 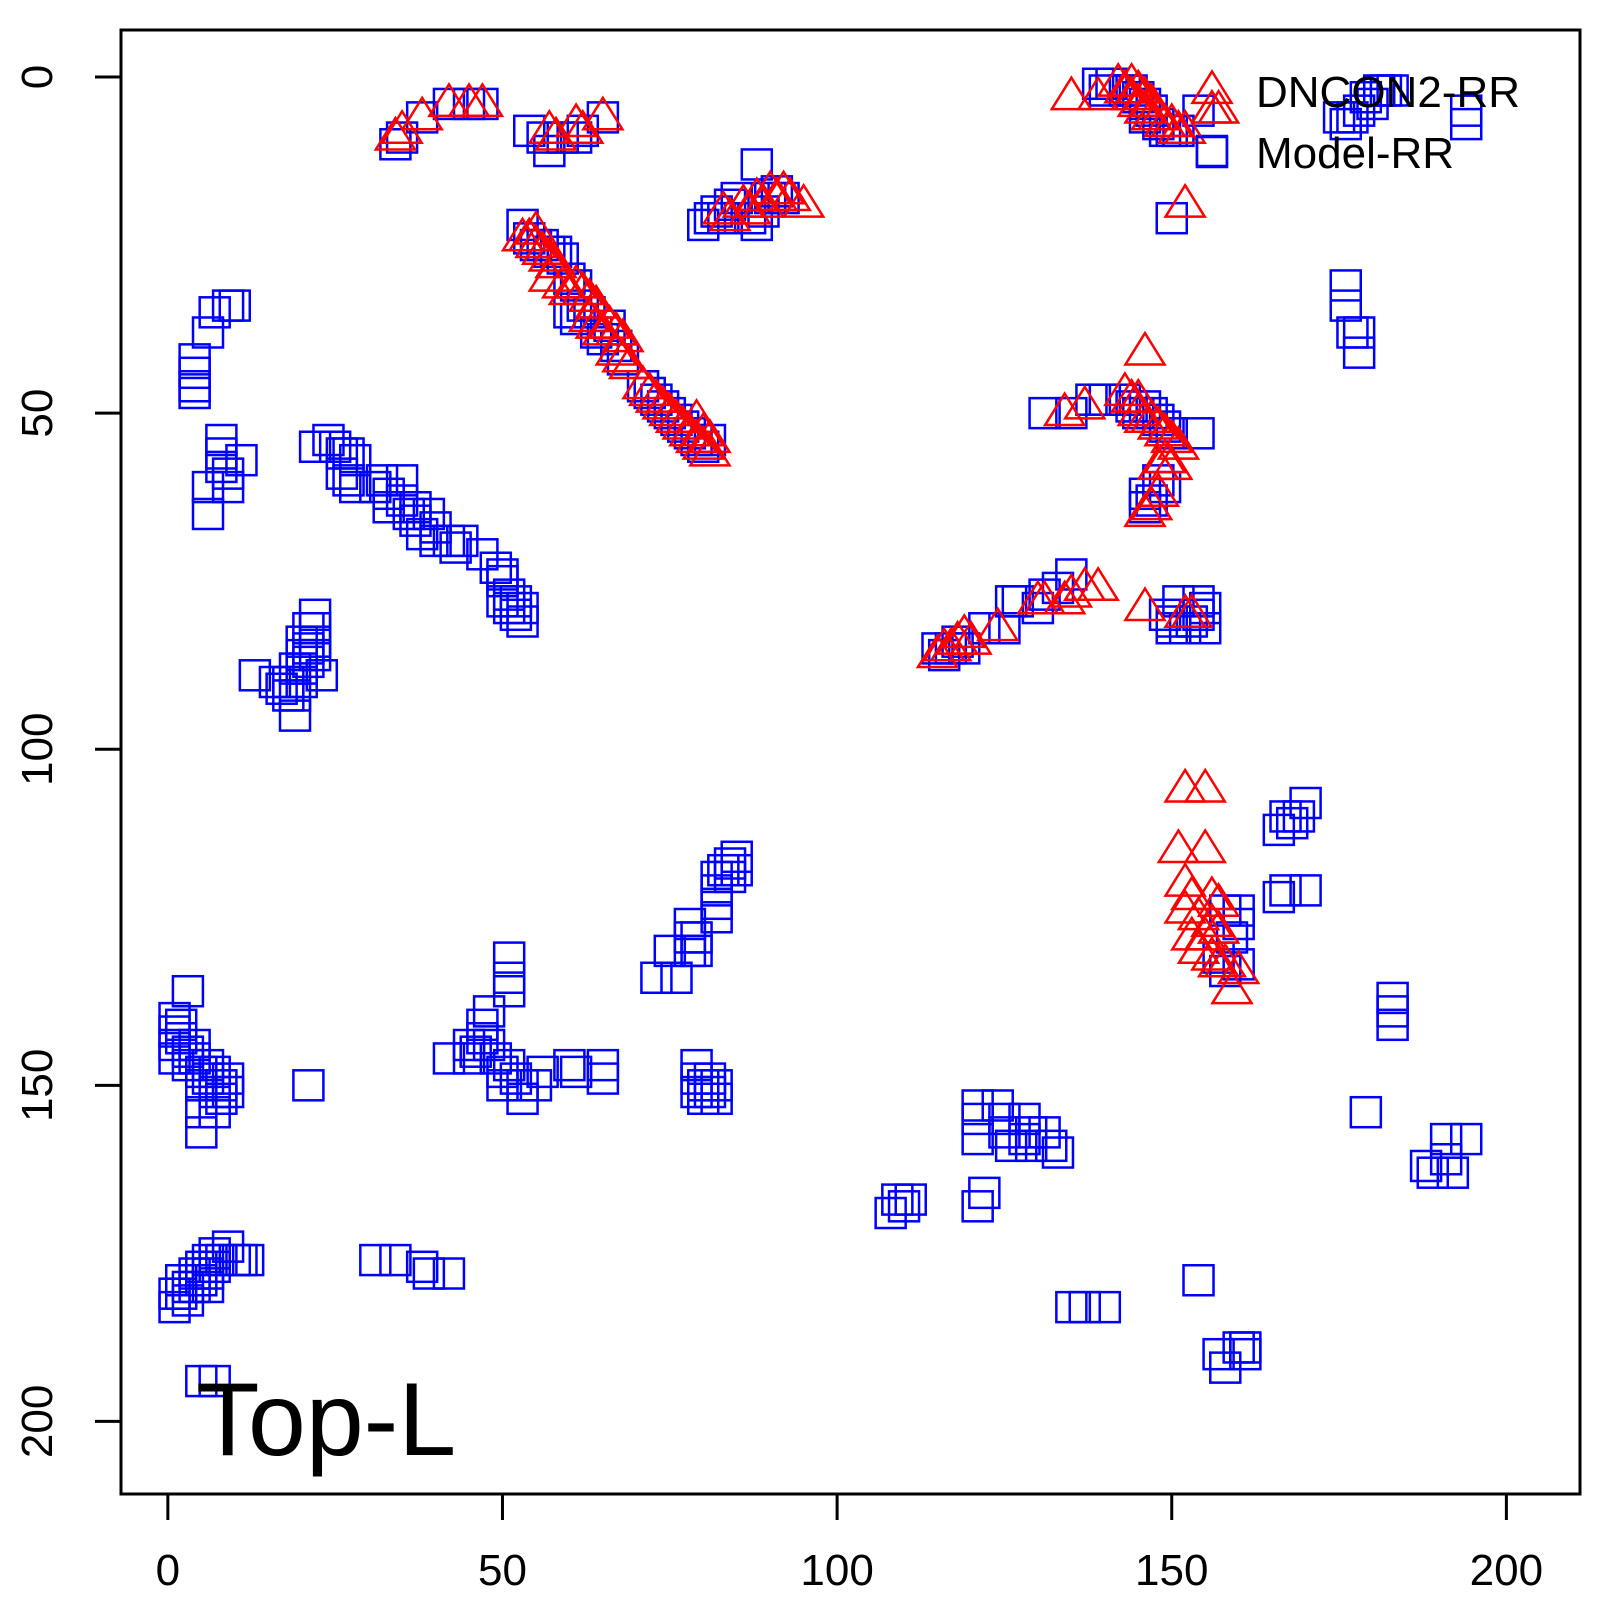 What do you see at coordinates (1171, 1570) in the screenshot?
I see `x-tick-label: 150` at bounding box center [1171, 1570].